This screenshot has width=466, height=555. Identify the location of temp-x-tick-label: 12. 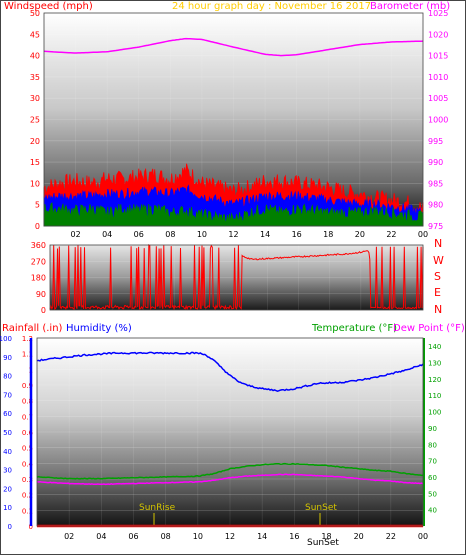
(230, 536).